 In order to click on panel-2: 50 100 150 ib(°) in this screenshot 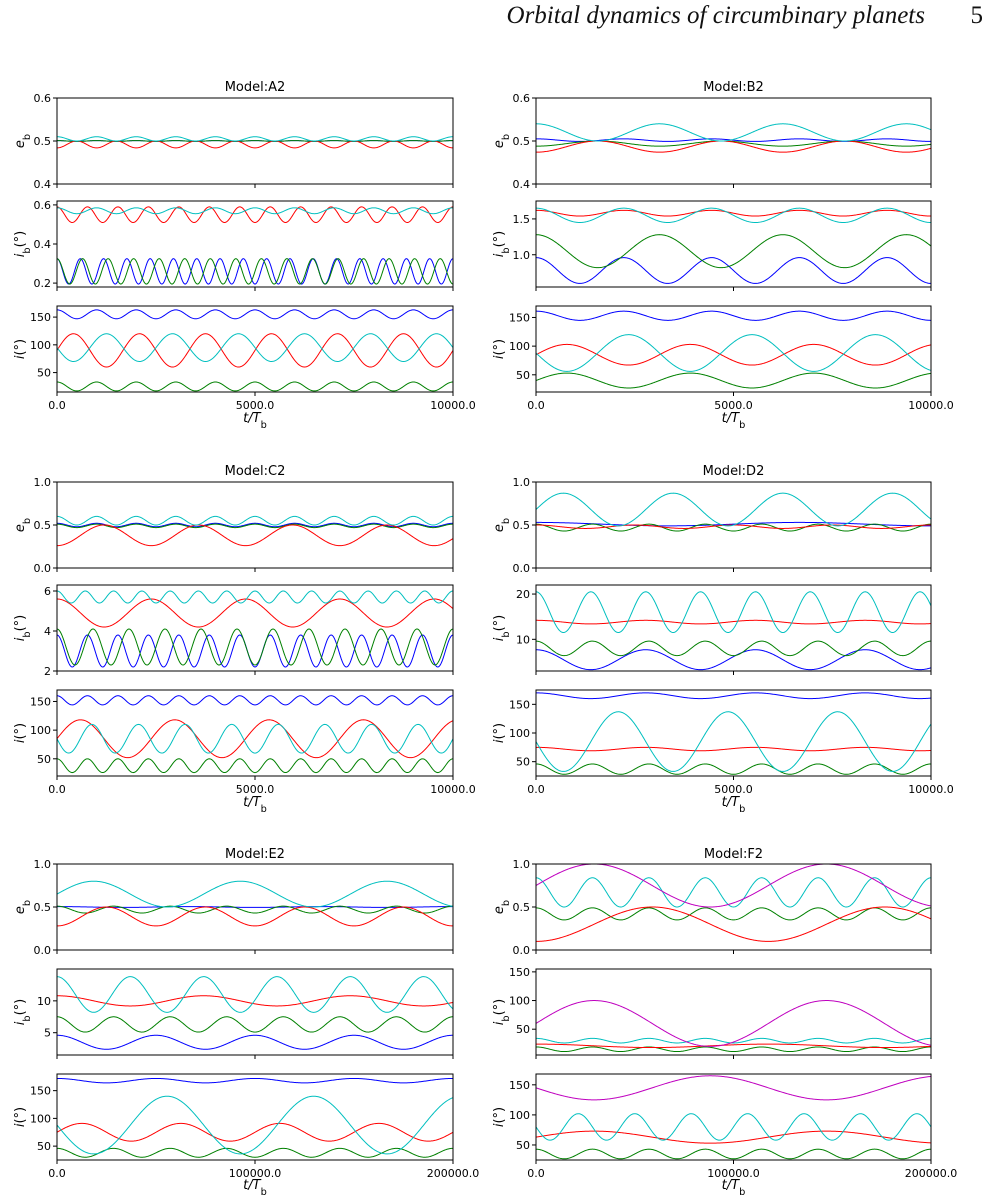, I will do `click(712, 1012)`.